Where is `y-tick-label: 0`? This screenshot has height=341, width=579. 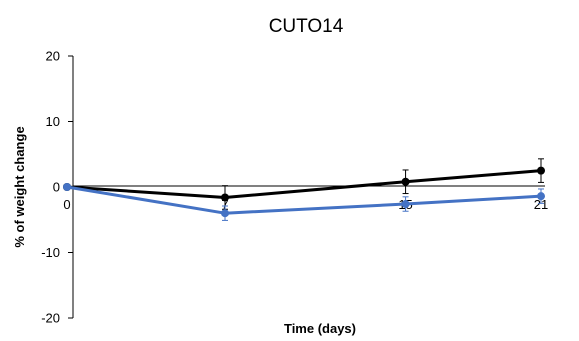 y-tick-label: 0 is located at coordinates (56, 187).